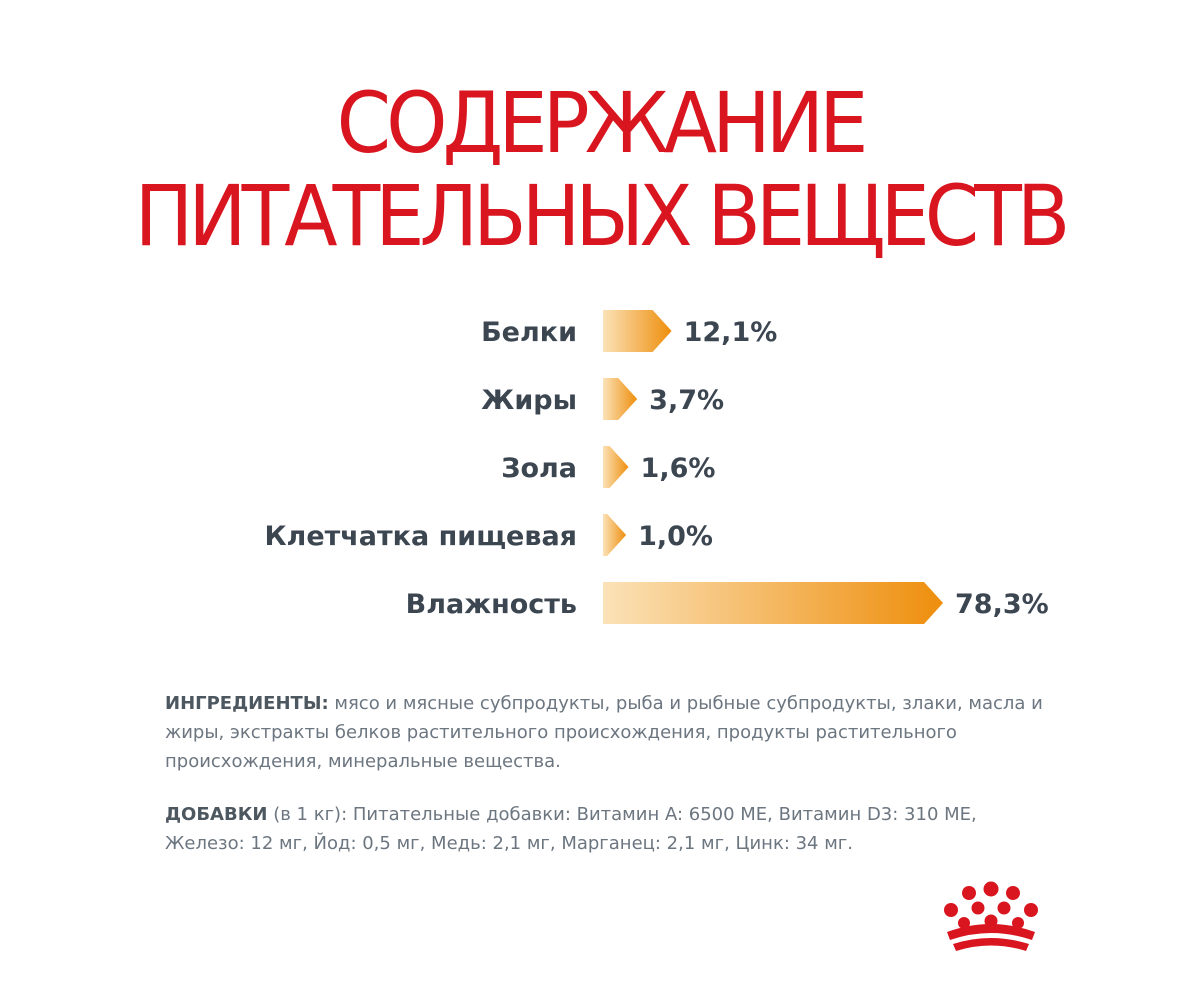 The width and height of the screenshot is (1200, 999). I want to click on category-label-1: Жиры, so click(529, 400).